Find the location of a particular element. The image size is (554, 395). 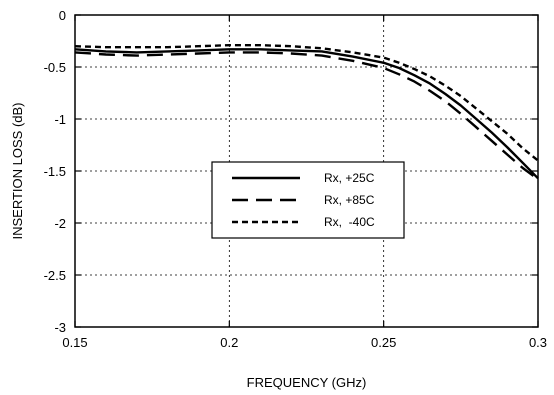

legend-entry-label: Rx, +25C is located at coordinates (349, 178).